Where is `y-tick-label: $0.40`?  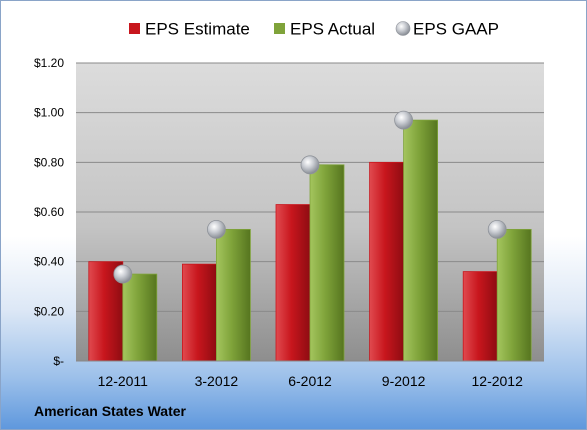 y-tick-label: $0.40 is located at coordinates (49, 262).